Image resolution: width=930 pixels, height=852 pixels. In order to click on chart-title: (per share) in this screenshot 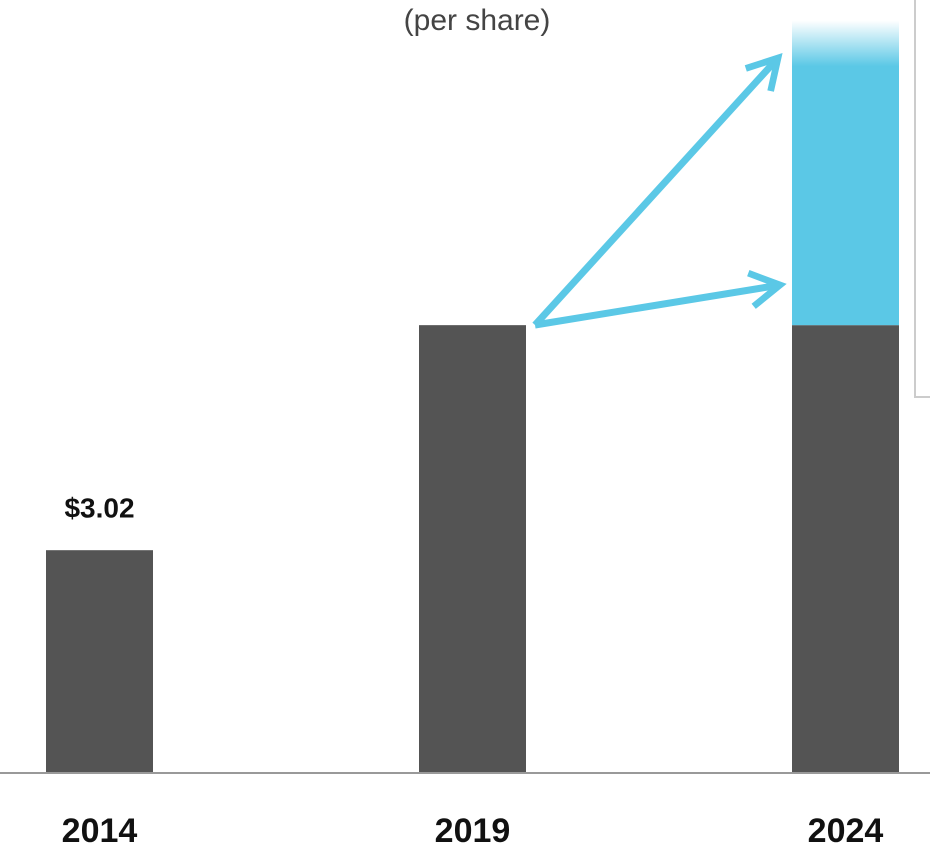, I will do `click(477, 20)`.